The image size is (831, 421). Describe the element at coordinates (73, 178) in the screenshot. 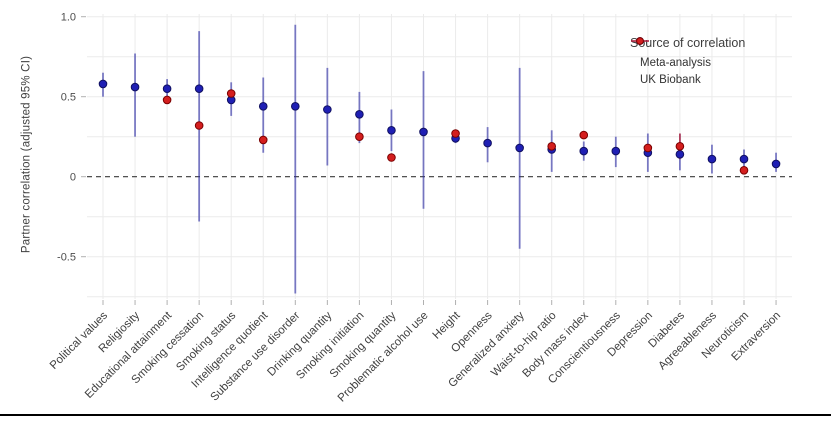

I see `y-tick-label: 0` at that location.